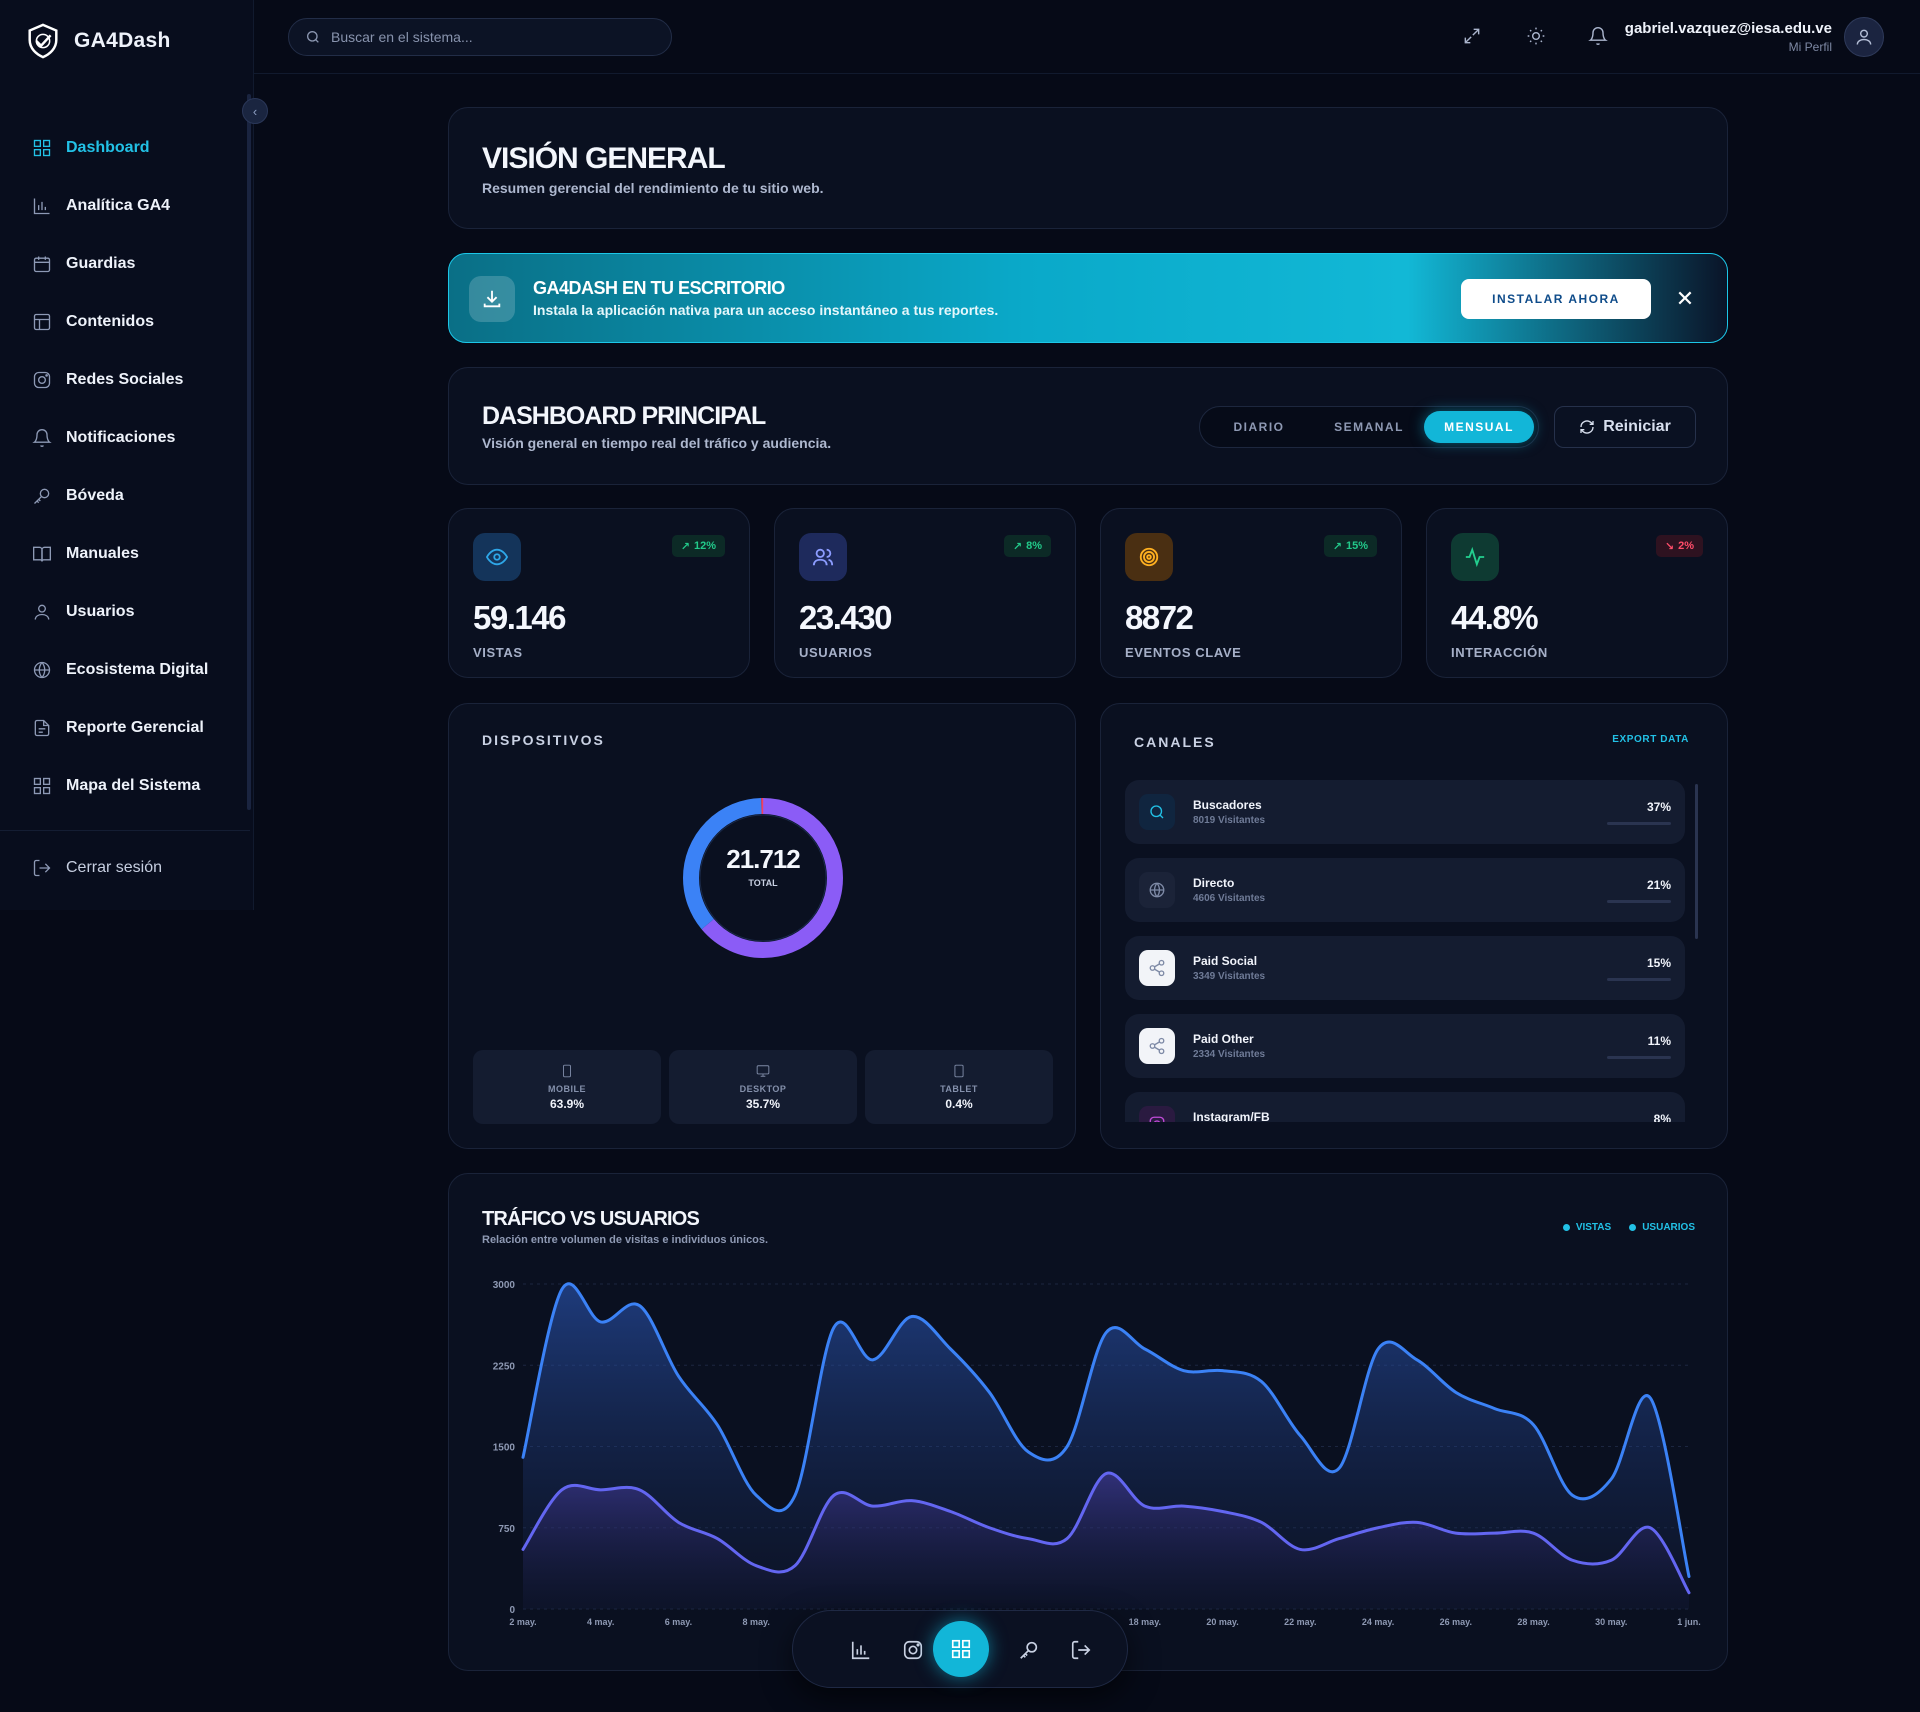 The image size is (1920, 1712). I want to click on sidebar-item-ecosistema: Ecosistema Digital, so click(125, 670).